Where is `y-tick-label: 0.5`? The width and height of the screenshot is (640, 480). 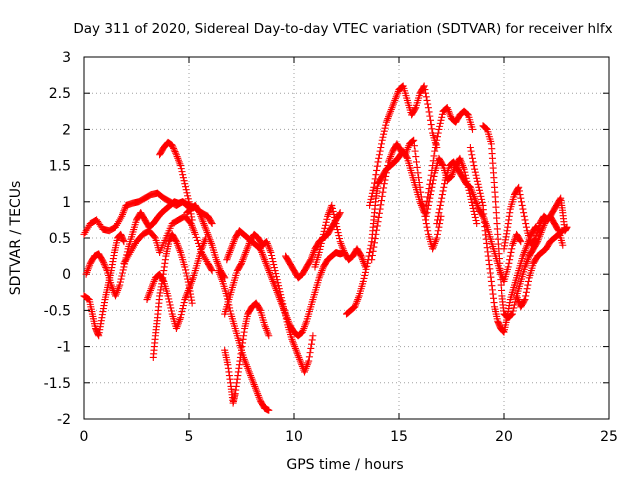 y-tick-label: 0.5 is located at coordinates (60, 239).